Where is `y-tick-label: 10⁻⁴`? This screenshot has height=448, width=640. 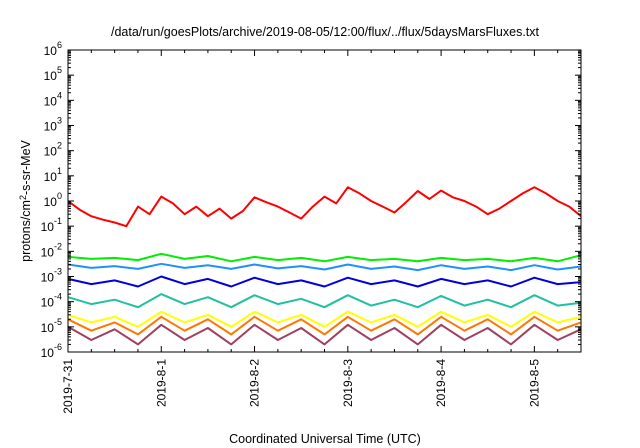 y-tick-label: 10⁻⁴ is located at coordinates (51, 301).